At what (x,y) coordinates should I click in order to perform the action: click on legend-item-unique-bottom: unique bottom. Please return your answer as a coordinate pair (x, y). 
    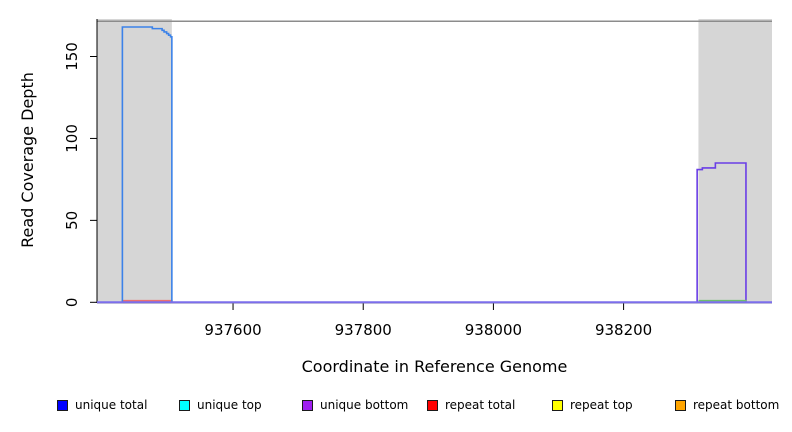
    Looking at the image, I should click on (355, 405).